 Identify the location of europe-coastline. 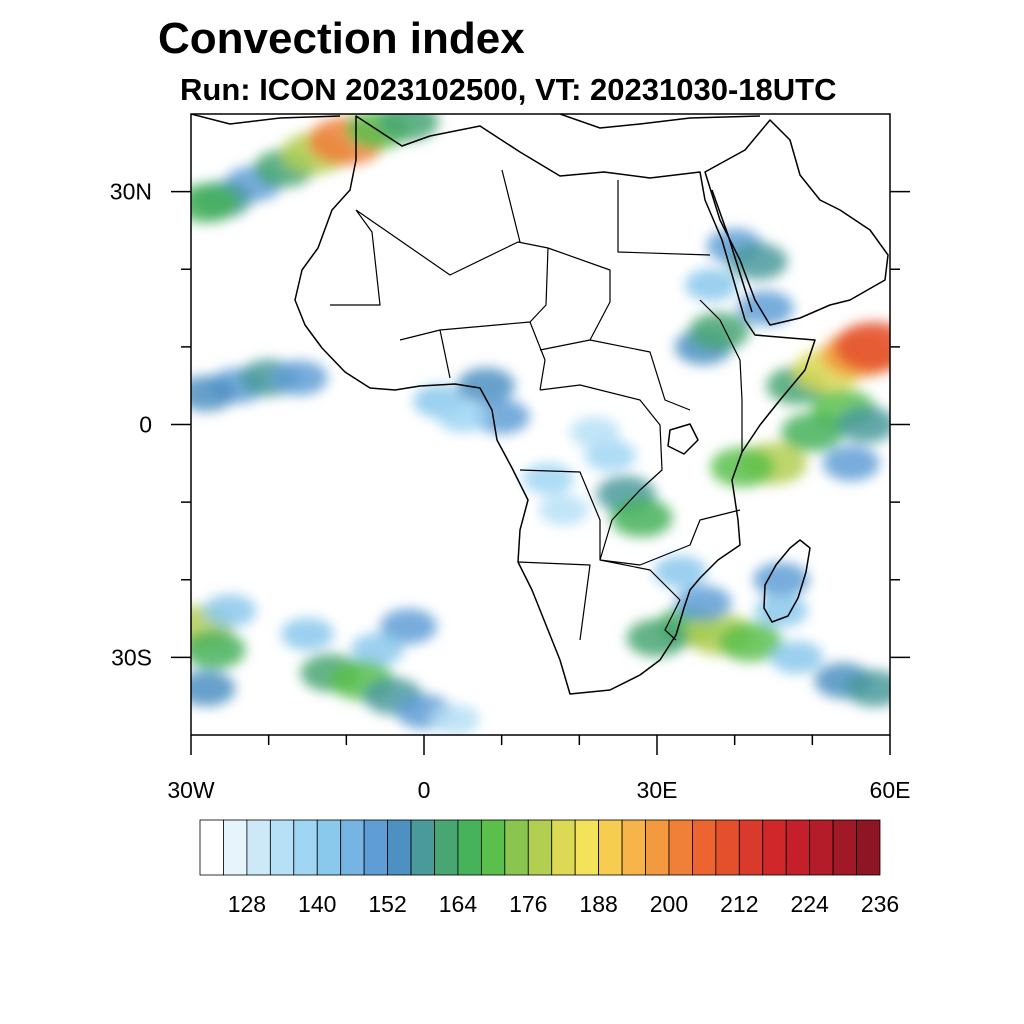
(476, 121).